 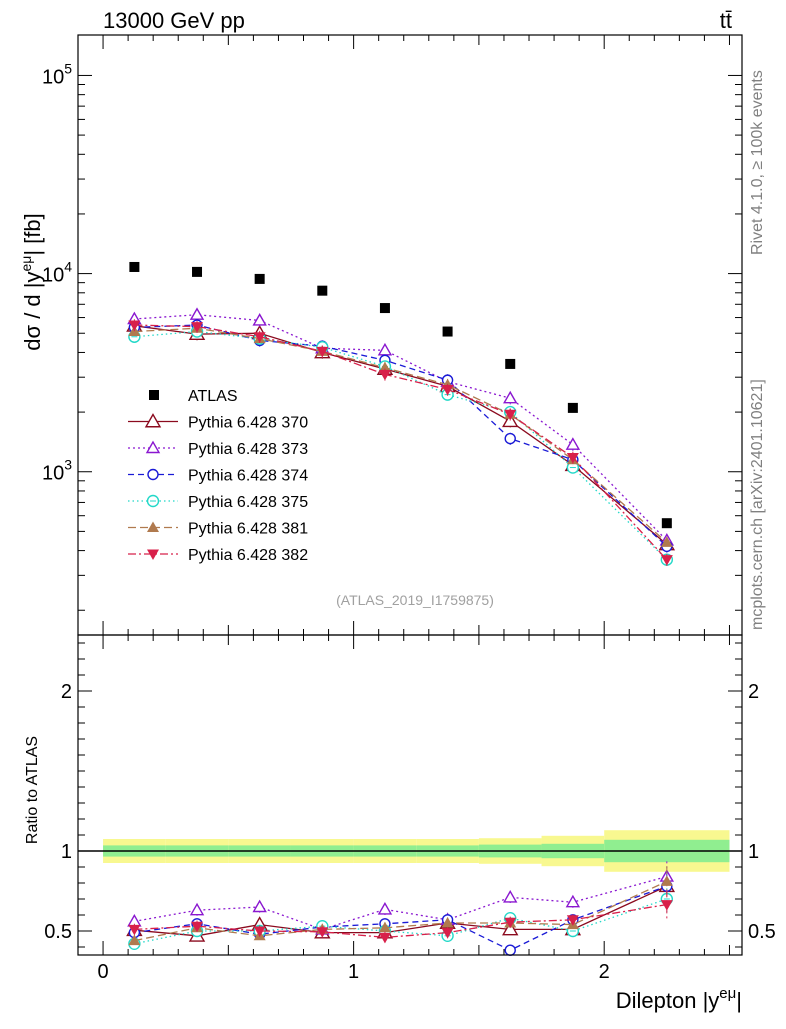 I want to click on main-y-axis-label: dσ / d |yeμ| [fb], so click(x=31, y=281).